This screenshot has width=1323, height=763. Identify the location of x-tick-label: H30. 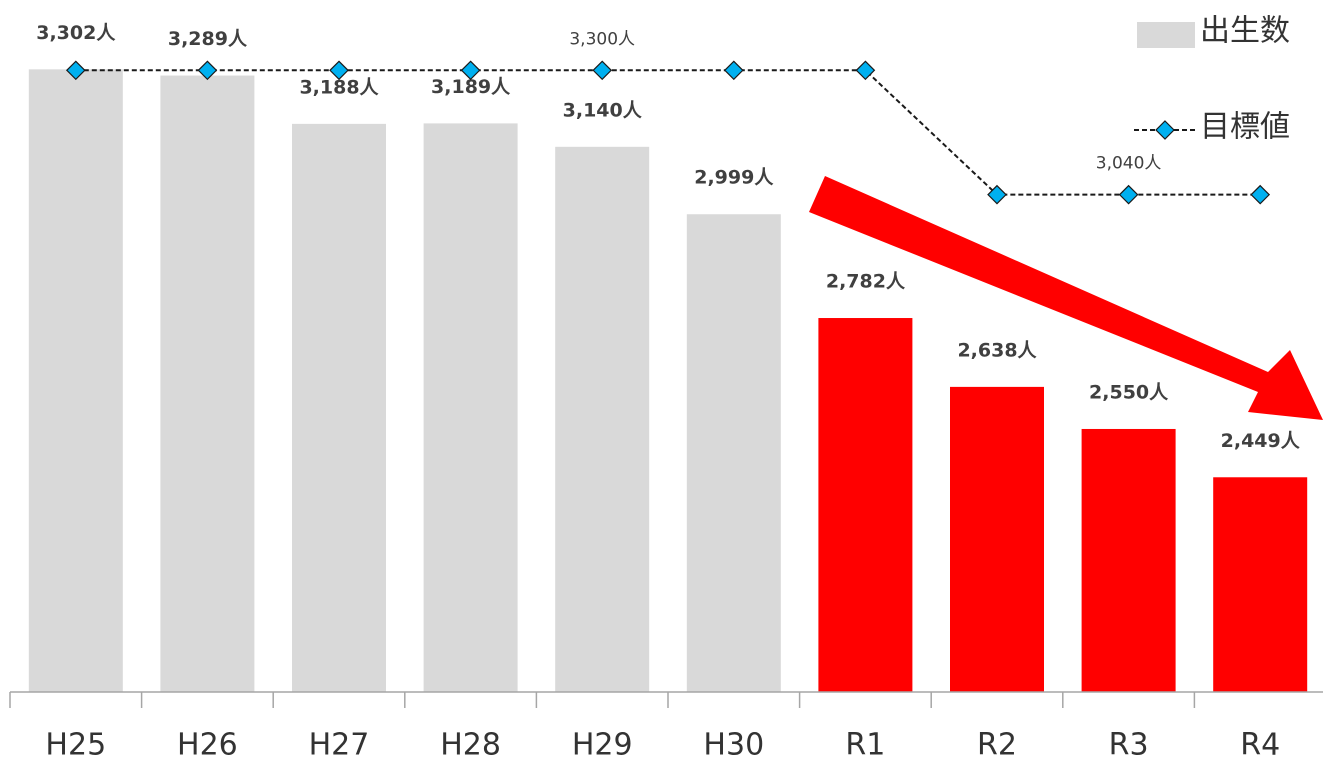
(733, 745).